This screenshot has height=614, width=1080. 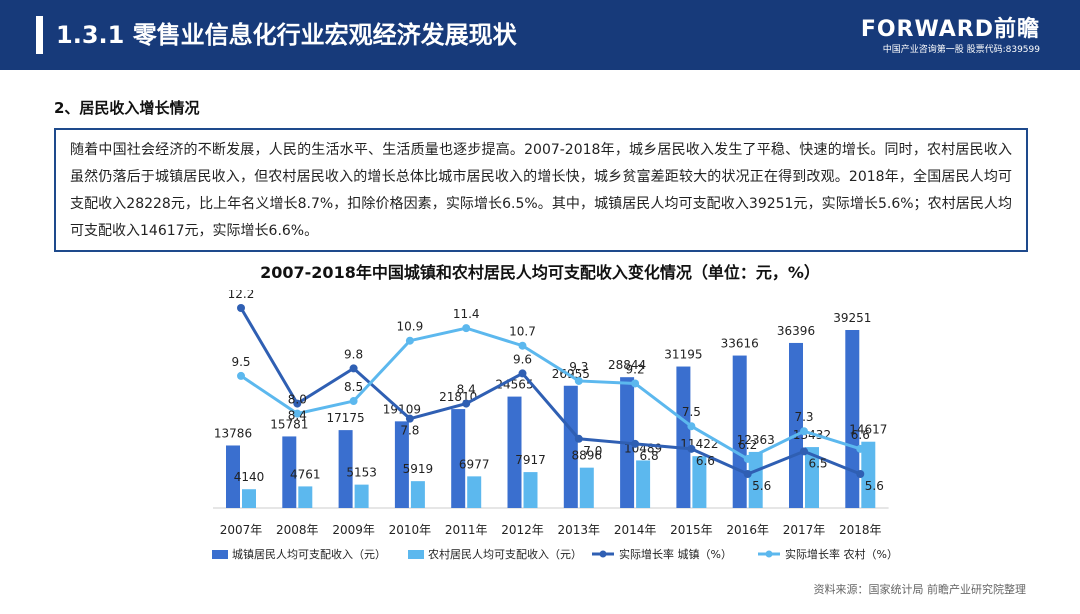 I want to click on line-label-urban-1: 8.4, so click(x=297, y=416).